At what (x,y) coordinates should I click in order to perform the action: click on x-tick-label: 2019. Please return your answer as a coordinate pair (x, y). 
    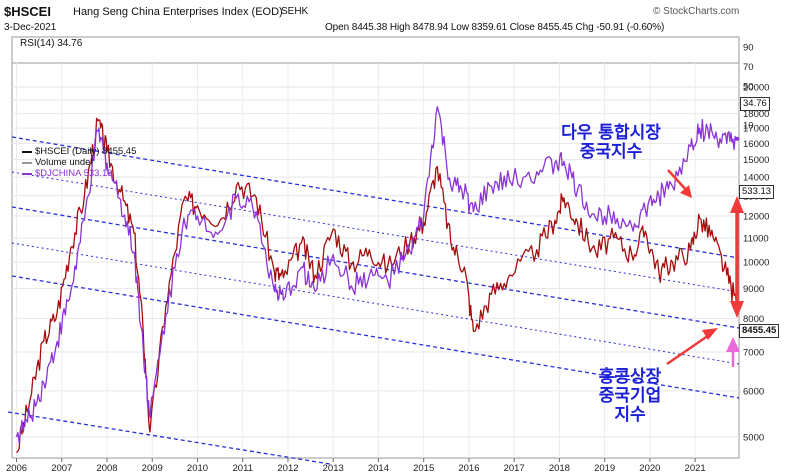
    Looking at the image, I should click on (604, 468).